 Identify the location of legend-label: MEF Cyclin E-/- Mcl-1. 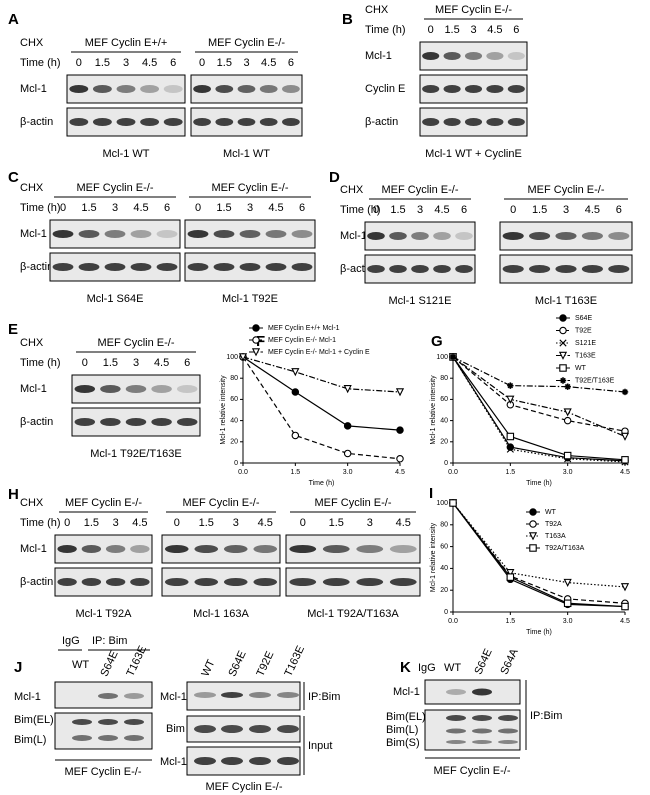
(302, 340).